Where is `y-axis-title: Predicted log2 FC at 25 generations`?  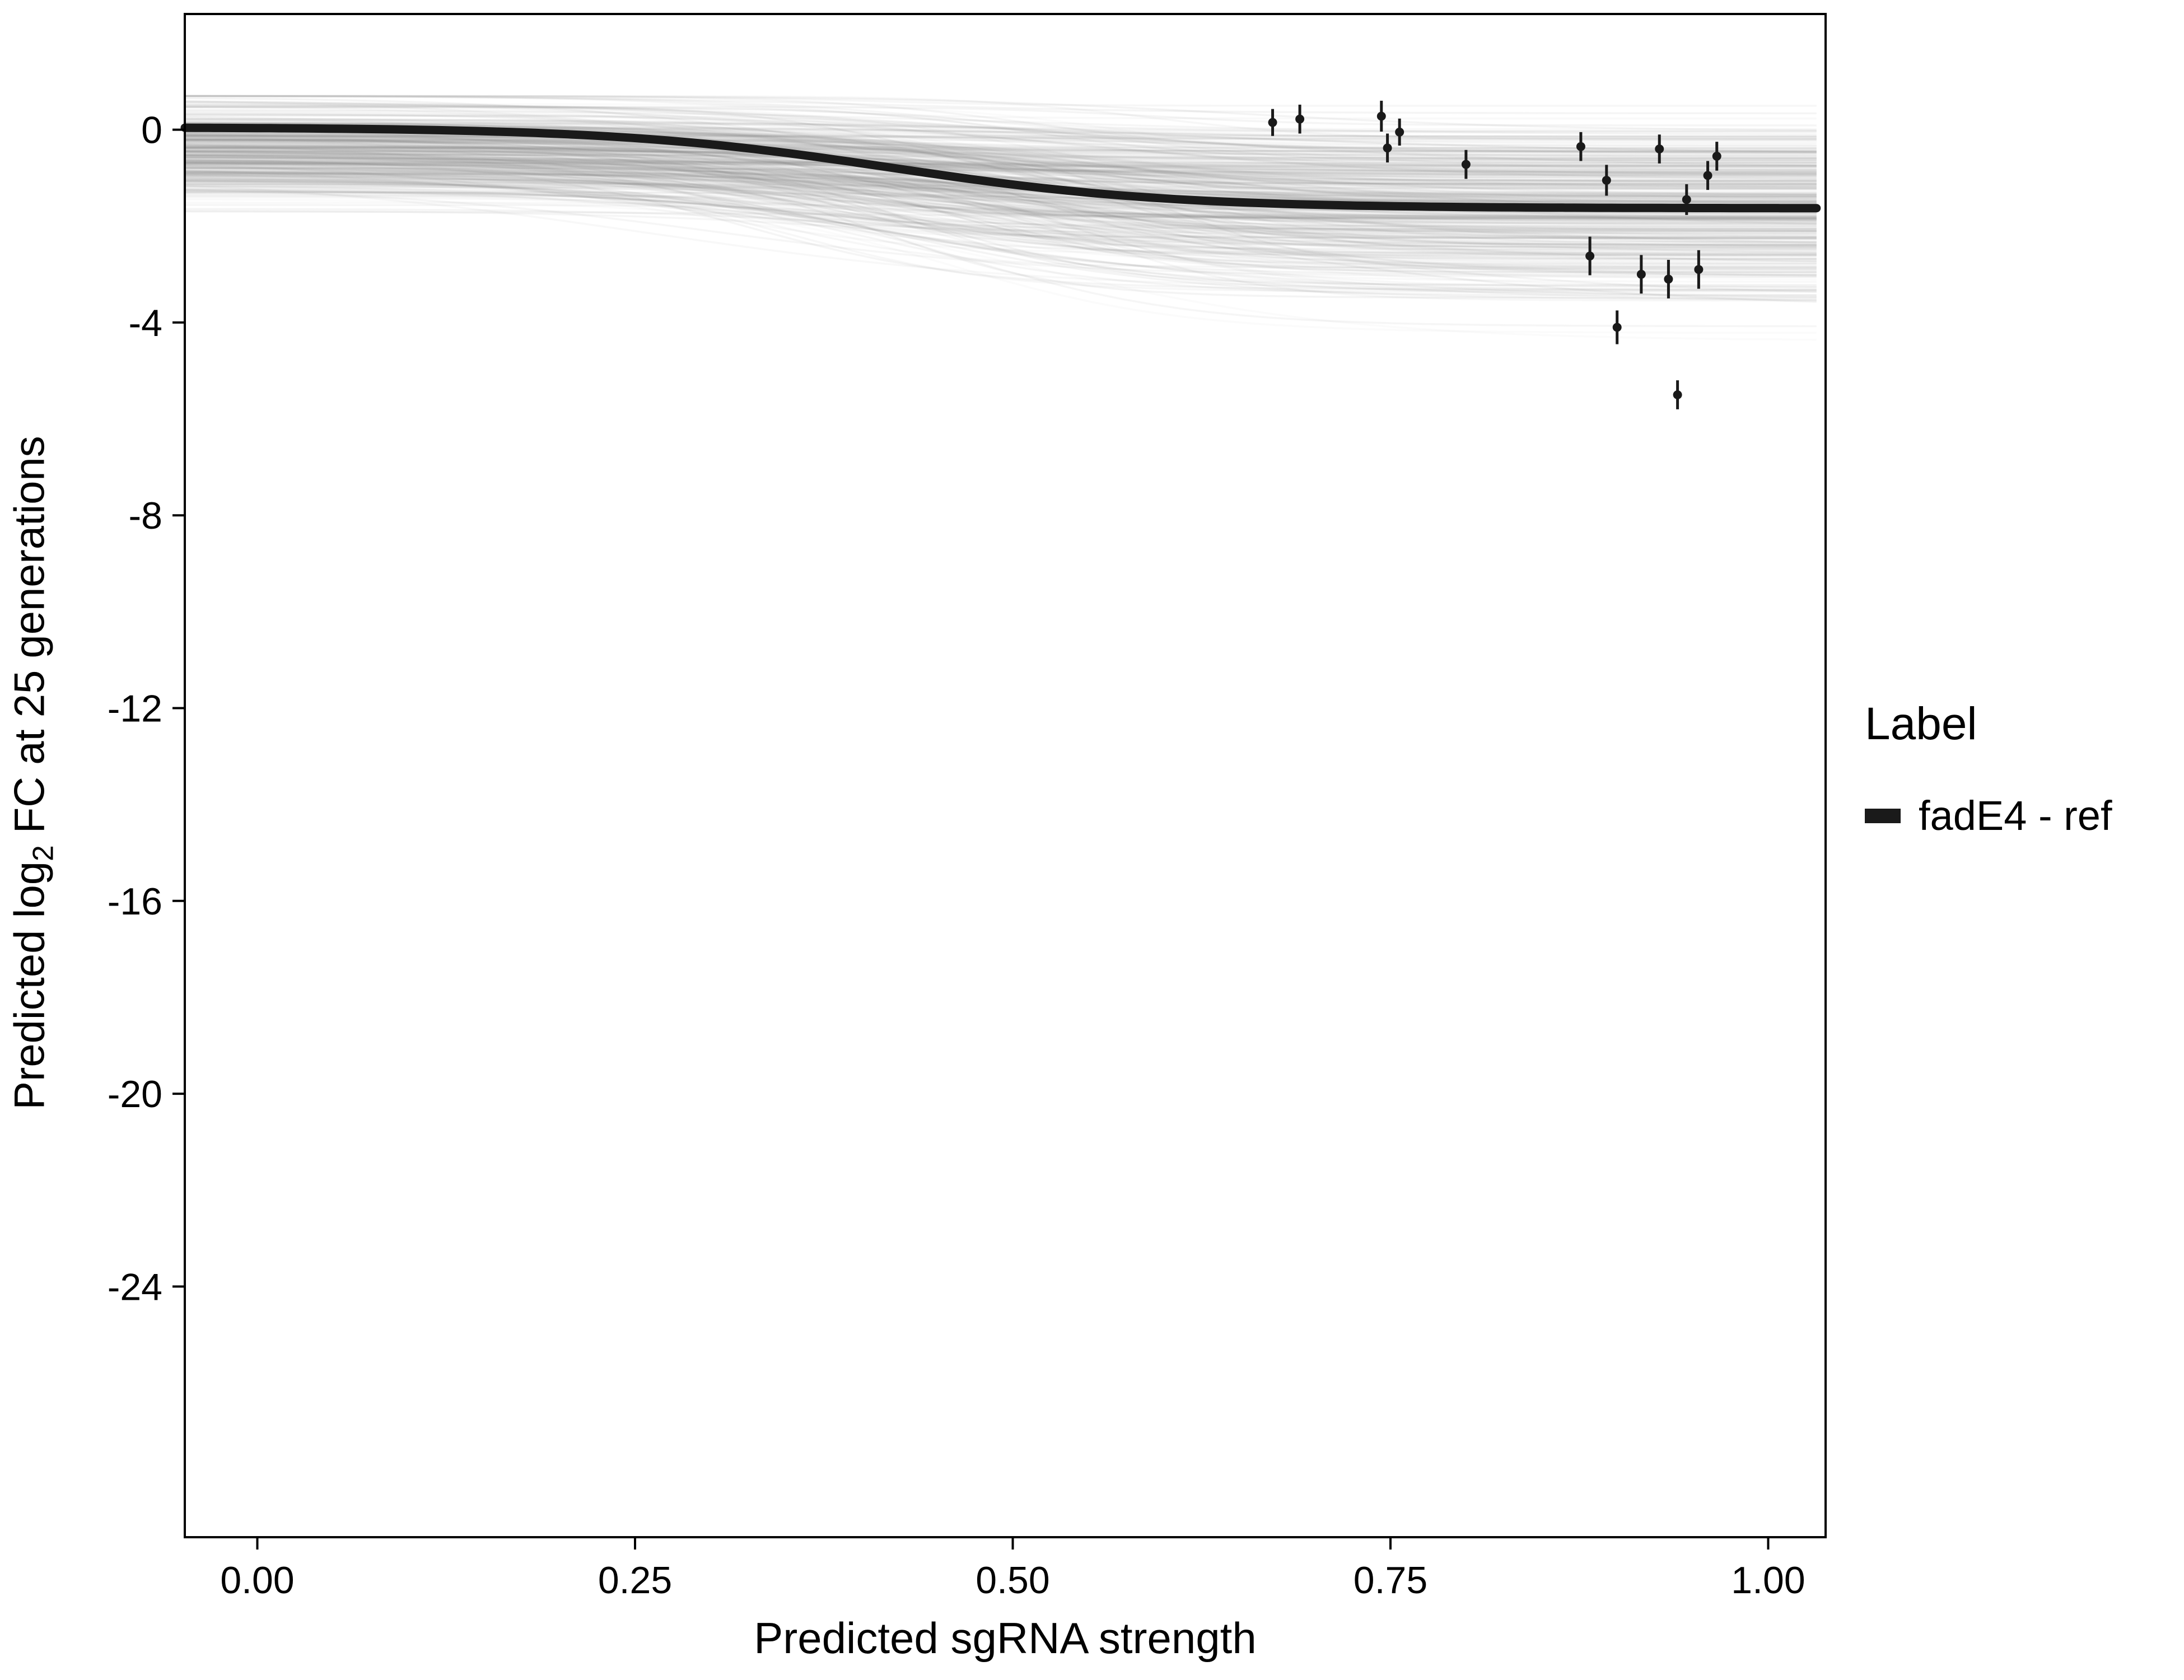
y-axis-title: Predicted log2 FC at 25 generations is located at coordinates (32, 773).